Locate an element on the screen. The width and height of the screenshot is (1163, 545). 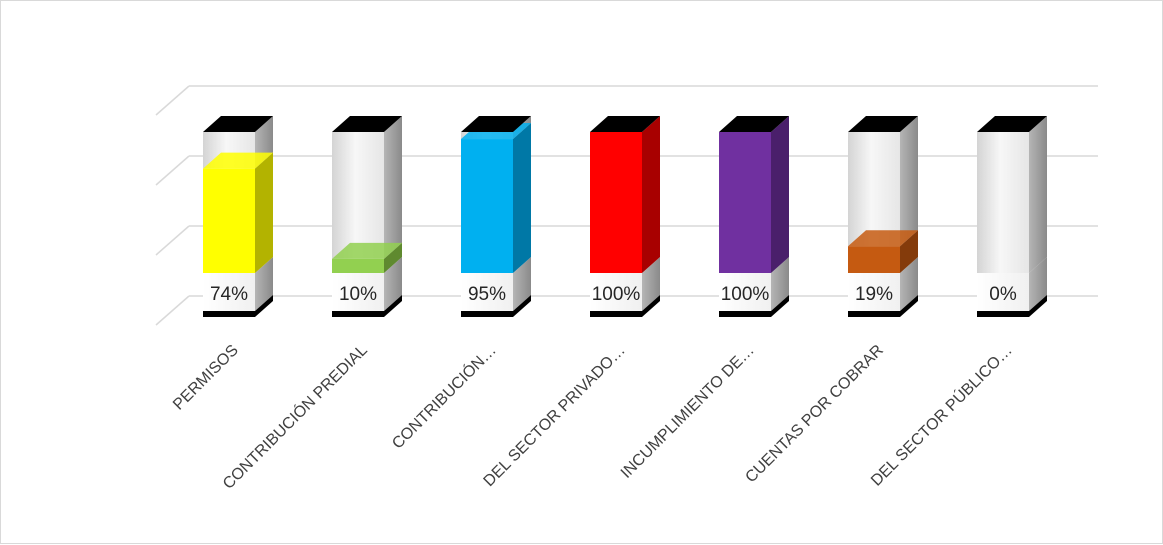
data-label: 10% is located at coordinates (358, 294).